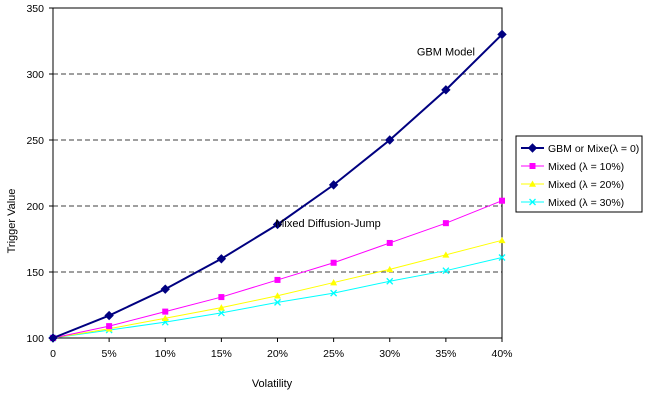 This screenshot has height=397, width=661. I want to click on x-tick-label-8: 40%, so click(501, 354).